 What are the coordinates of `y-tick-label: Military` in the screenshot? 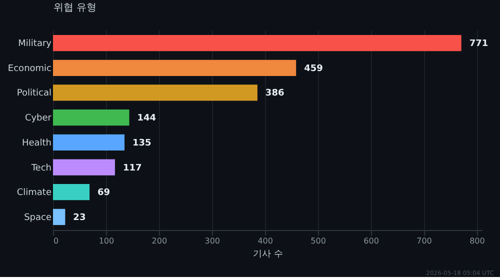 It's located at (35, 44).